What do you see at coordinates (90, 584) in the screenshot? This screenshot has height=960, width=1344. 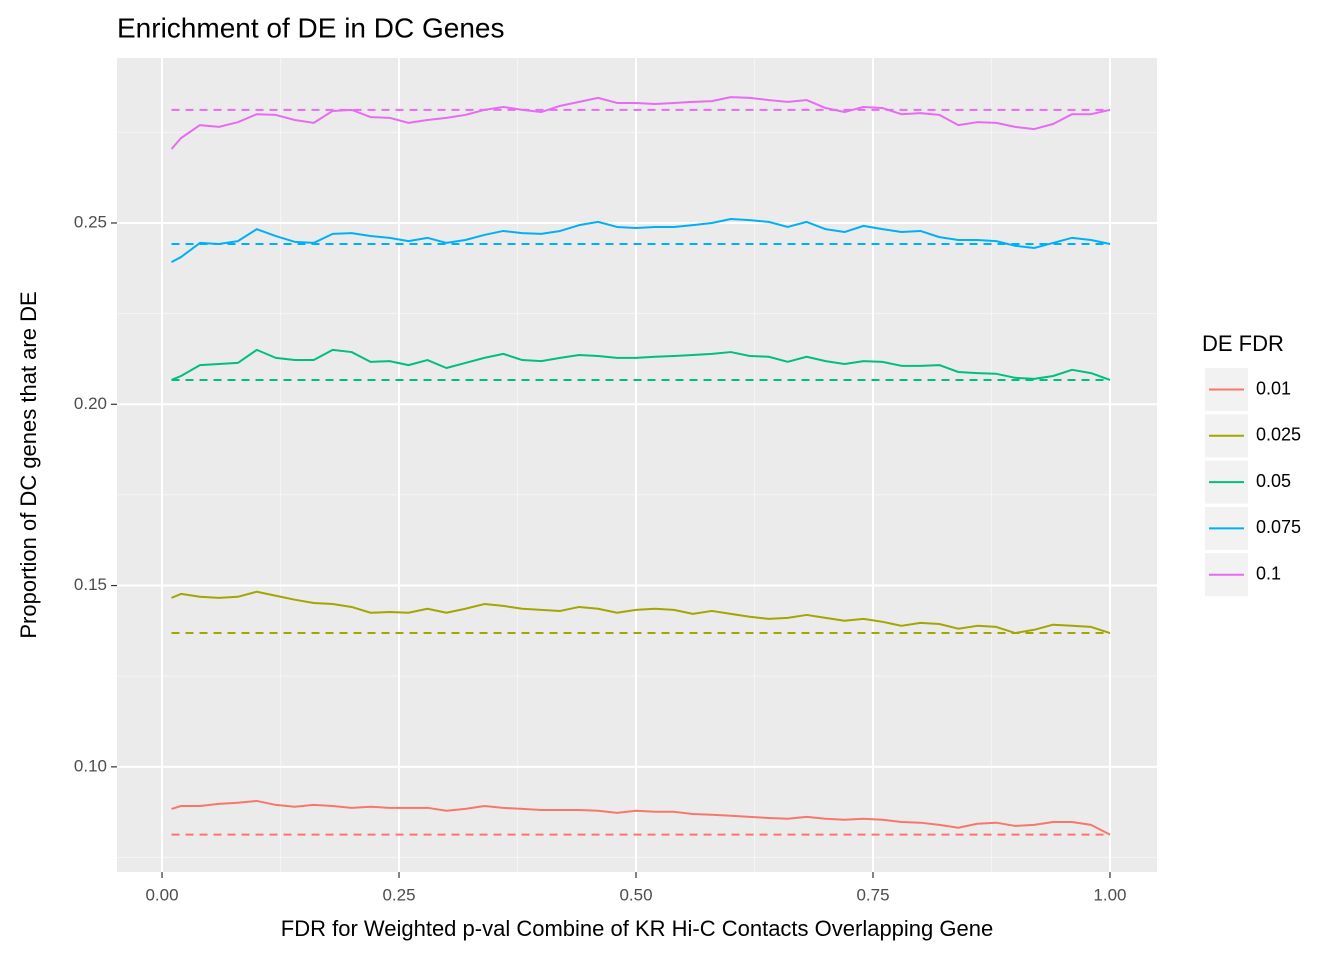 I see `y-tick-label: 0.15` at bounding box center [90, 584].